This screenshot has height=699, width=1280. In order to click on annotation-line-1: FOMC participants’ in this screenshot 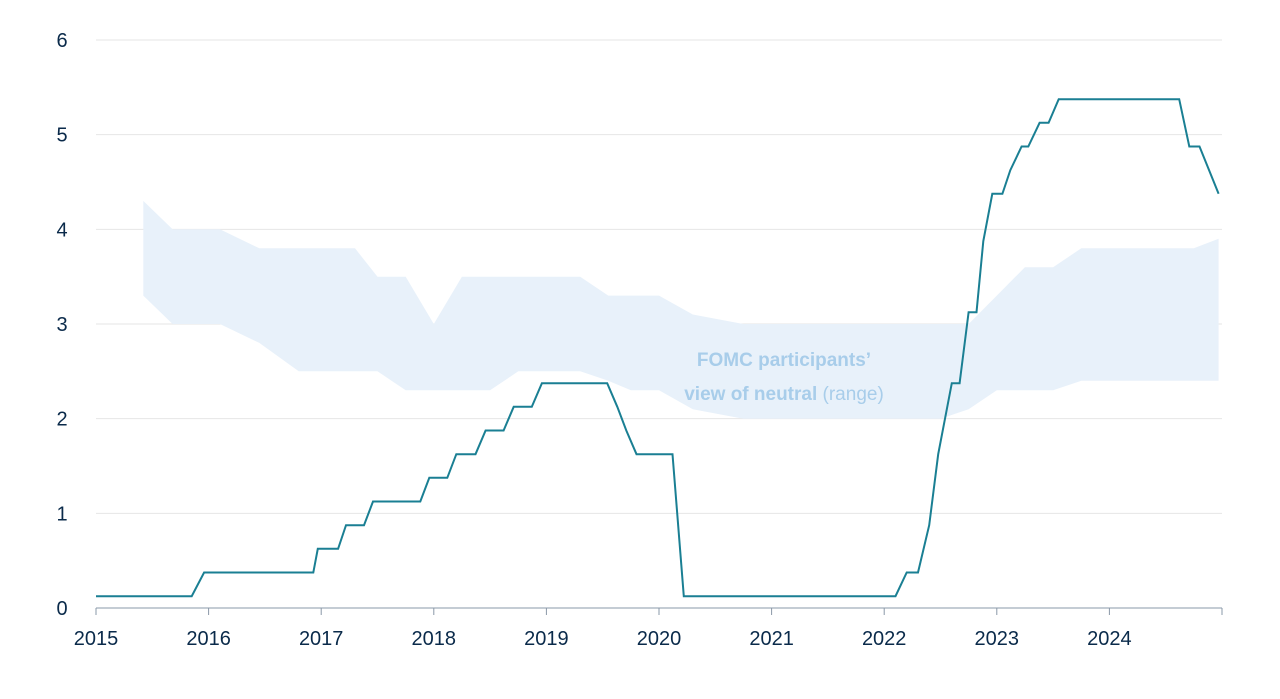, I will do `click(784, 360)`.